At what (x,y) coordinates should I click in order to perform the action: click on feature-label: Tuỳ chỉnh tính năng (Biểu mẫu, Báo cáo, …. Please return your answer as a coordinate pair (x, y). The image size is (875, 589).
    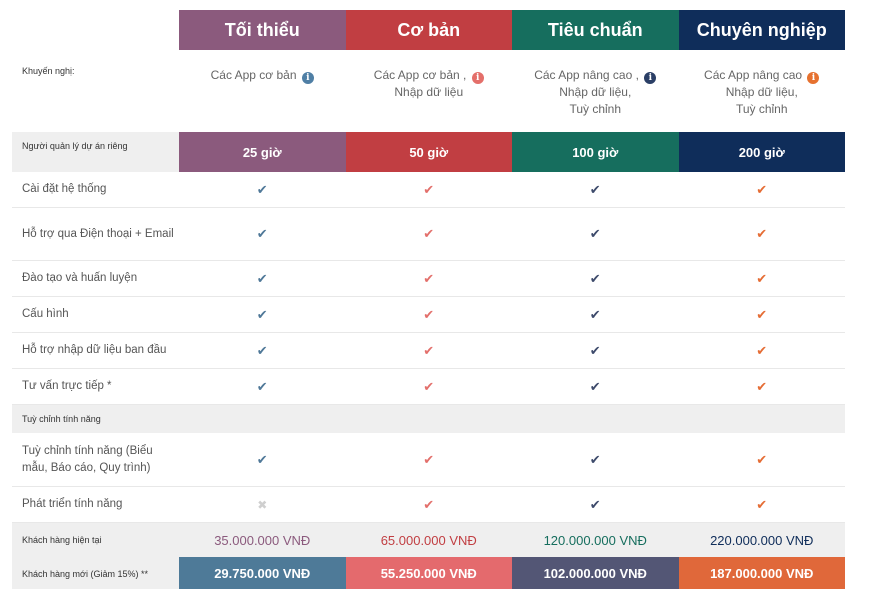
    Looking at the image, I should click on (87, 459).